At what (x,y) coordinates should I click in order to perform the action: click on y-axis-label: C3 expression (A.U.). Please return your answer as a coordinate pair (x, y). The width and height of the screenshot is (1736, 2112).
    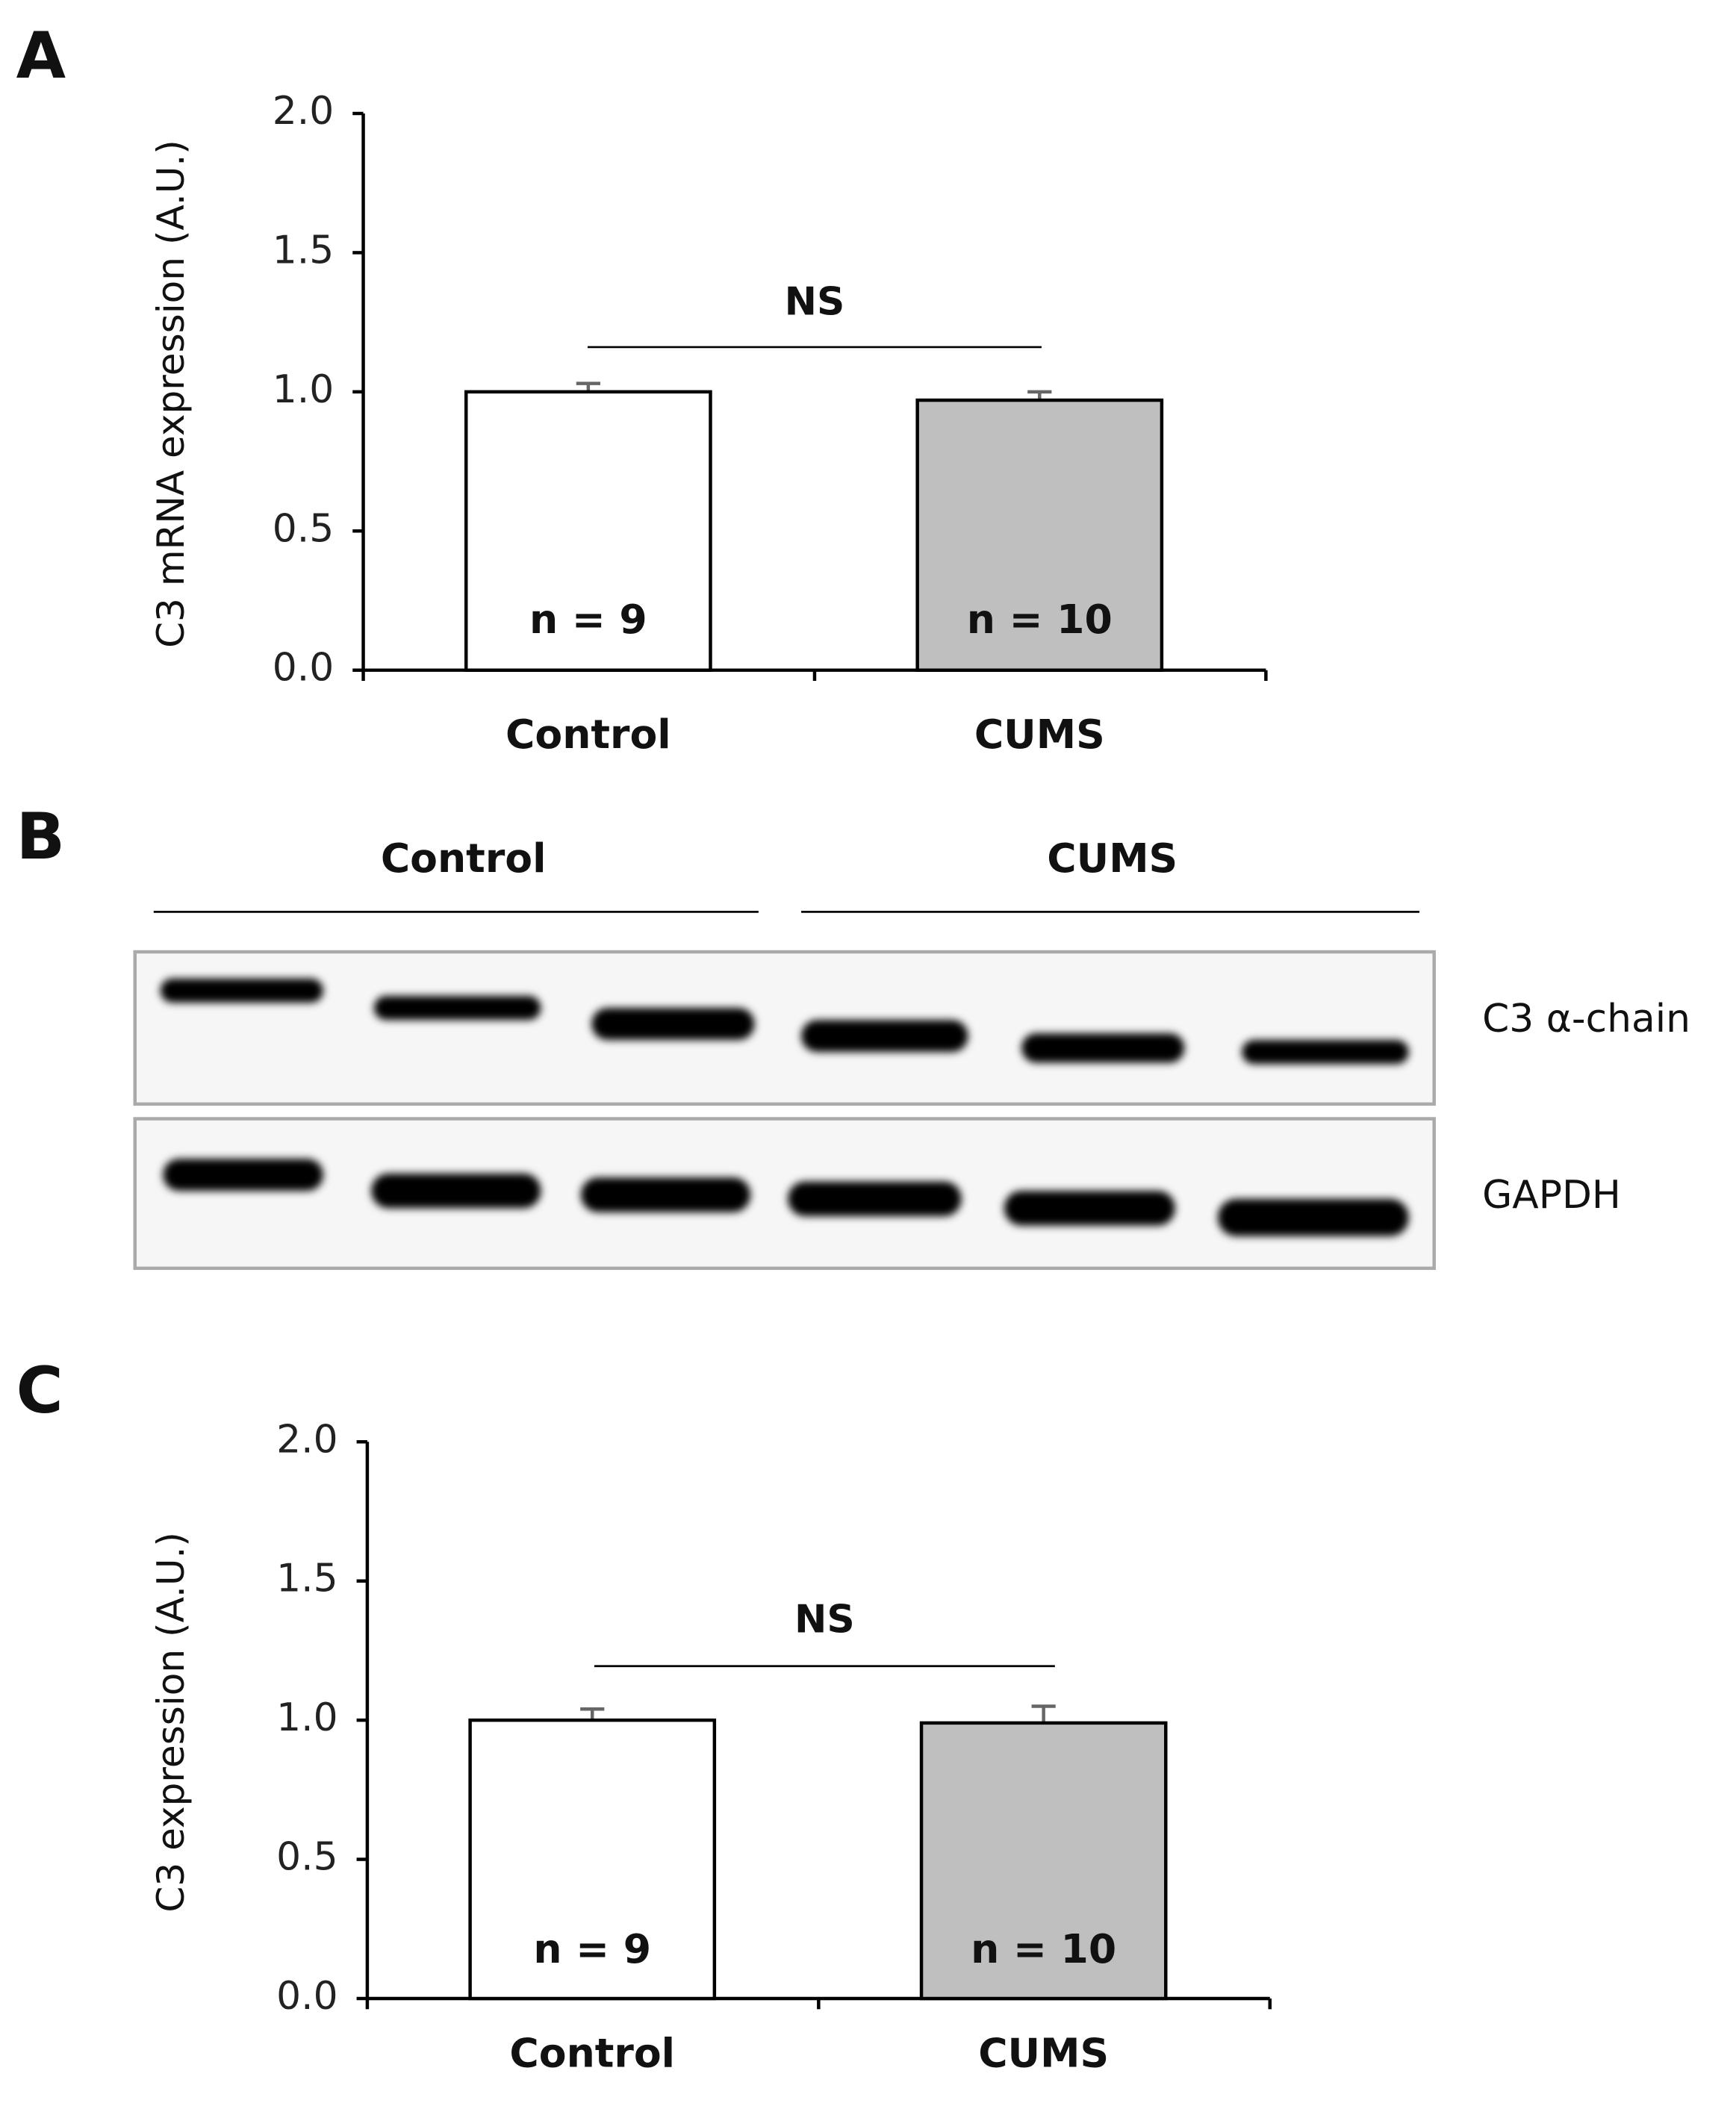
    Looking at the image, I should click on (171, 1723).